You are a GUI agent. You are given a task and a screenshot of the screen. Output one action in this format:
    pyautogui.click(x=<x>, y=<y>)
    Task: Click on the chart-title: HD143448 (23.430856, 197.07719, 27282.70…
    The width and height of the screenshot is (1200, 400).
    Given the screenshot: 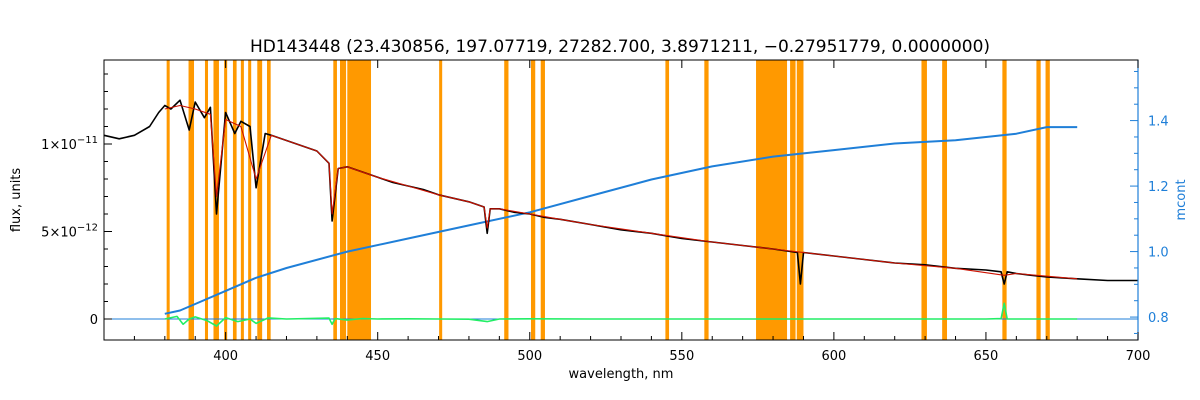 What is the action you would take?
    pyautogui.click(x=620, y=47)
    